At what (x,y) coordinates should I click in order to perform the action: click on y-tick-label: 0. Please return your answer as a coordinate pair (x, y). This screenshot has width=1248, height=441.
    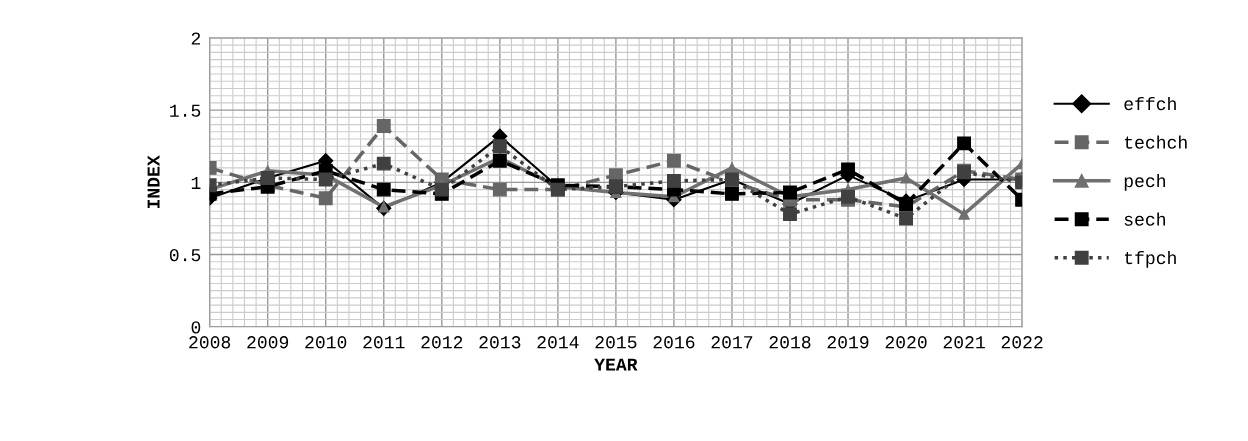
    Looking at the image, I should click on (196, 327).